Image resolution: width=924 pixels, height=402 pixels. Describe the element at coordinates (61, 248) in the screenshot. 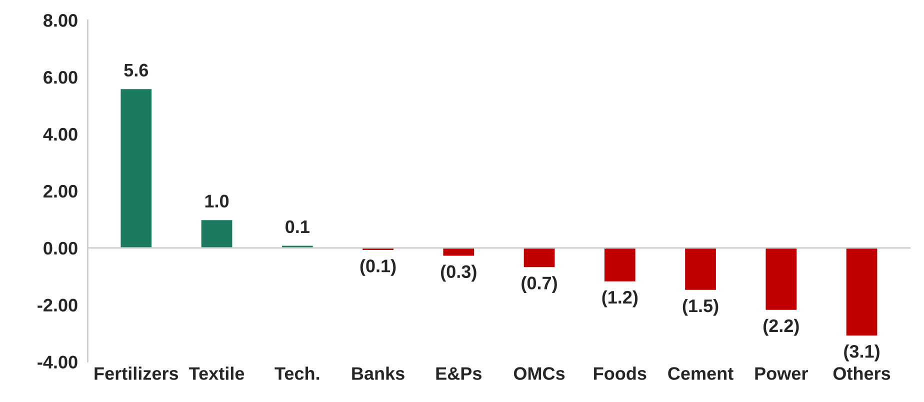

I see `y-tick-label: 0.00` at that location.